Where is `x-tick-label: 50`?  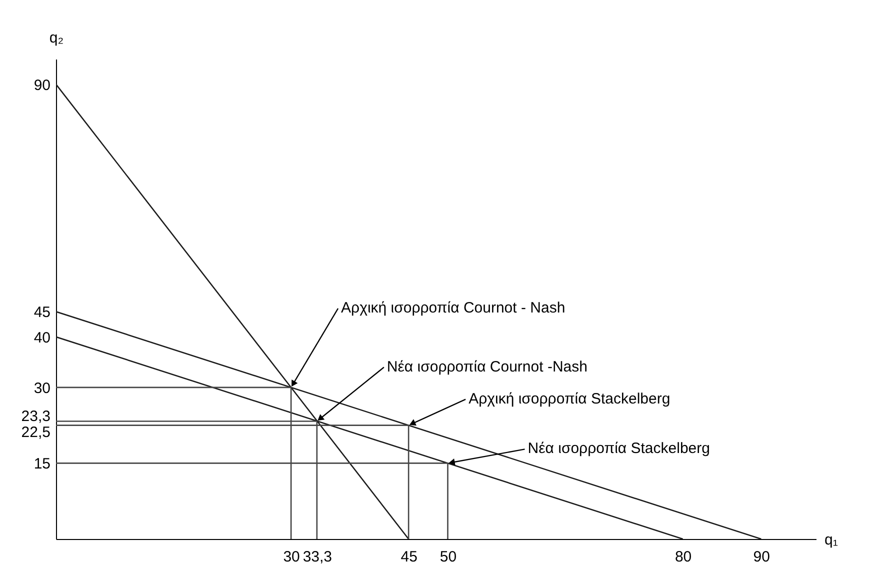
x-tick-label: 50 is located at coordinates (448, 557).